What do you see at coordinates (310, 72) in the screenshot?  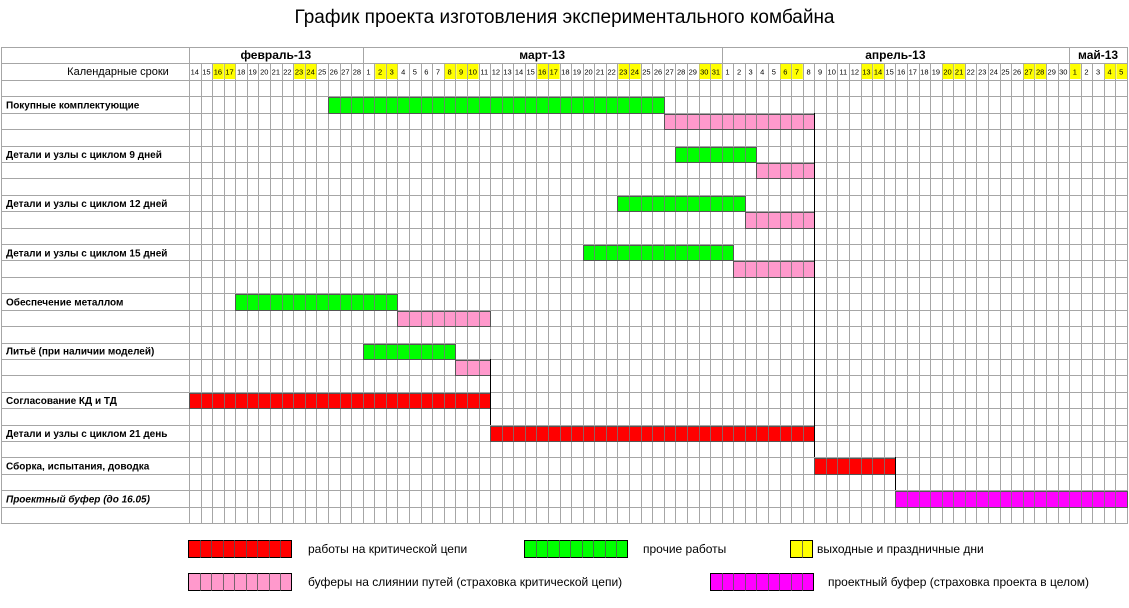 I see `day-label: 24` at bounding box center [310, 72].